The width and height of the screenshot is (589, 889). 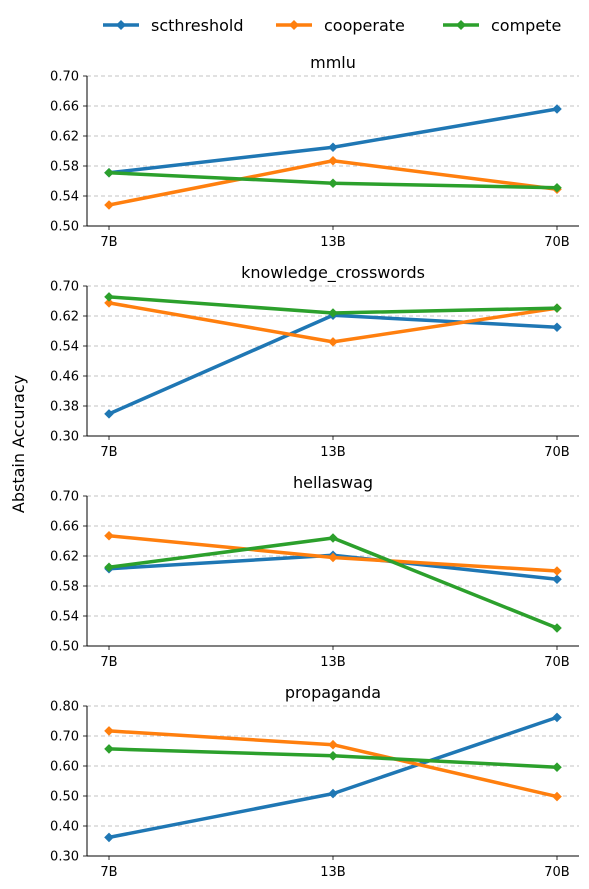 What do you see at coordinates (197, 25) in the screenshot?
I see `legend-label-scthreshold: scthreshold` at bounding box center [197, 25].